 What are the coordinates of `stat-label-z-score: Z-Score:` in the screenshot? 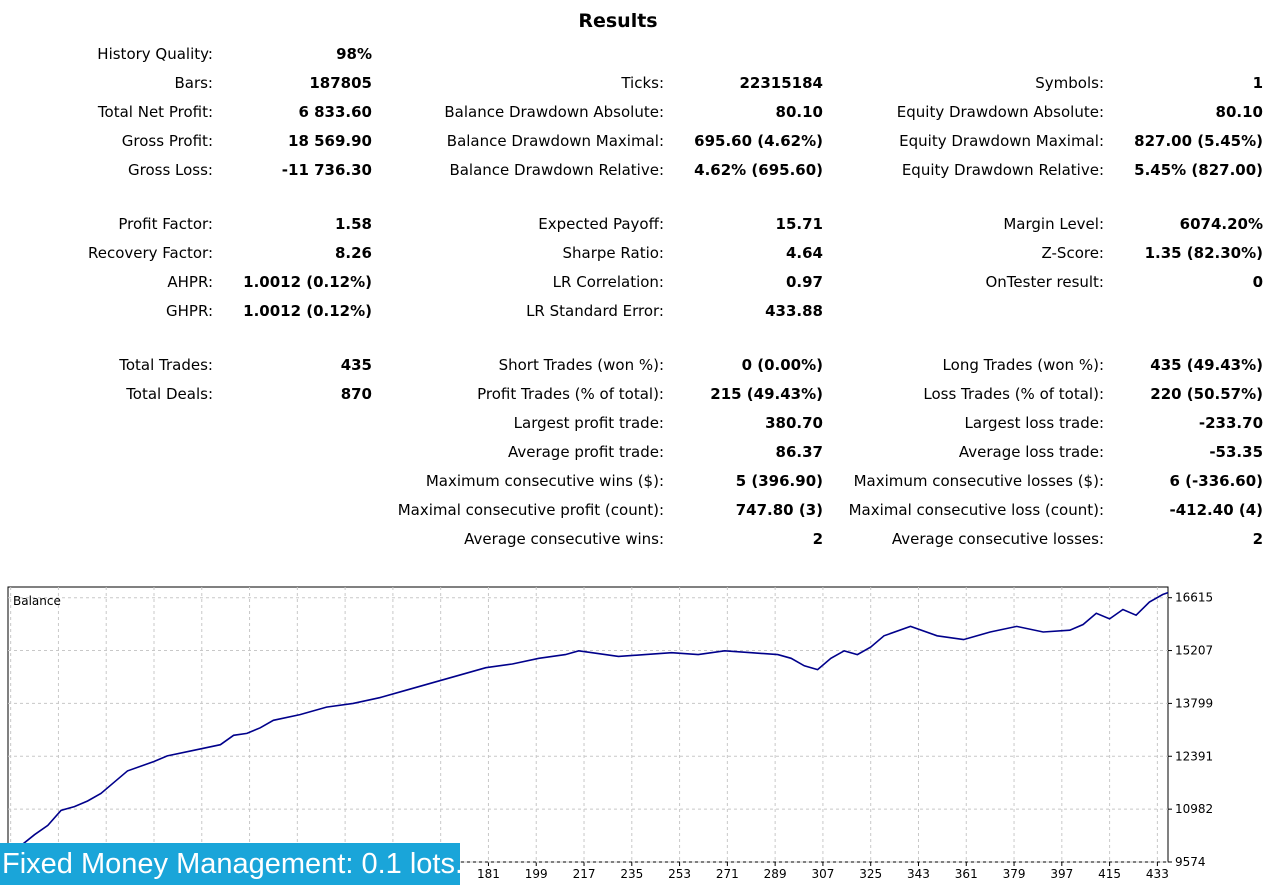 It's located at (1073, 253).